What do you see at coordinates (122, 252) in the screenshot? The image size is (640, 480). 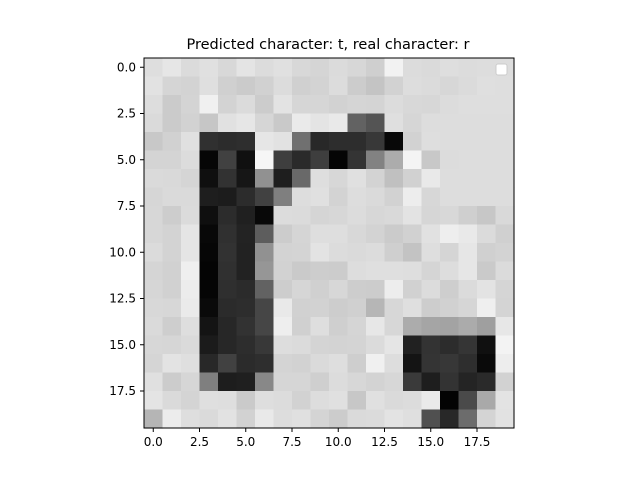 I see `y-tick-label: 10.0` at bounding box center [122, 252].